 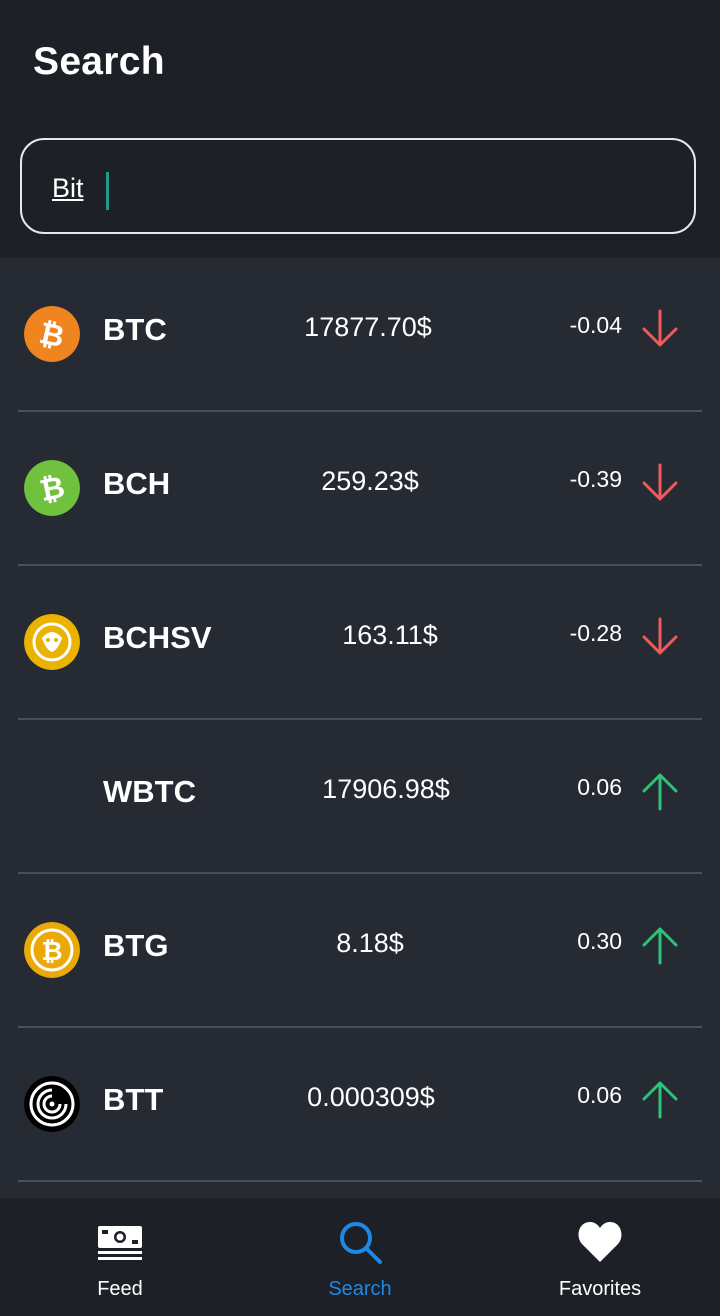 I want to click on coin-change: 0.30, so click(x=599, y=941).